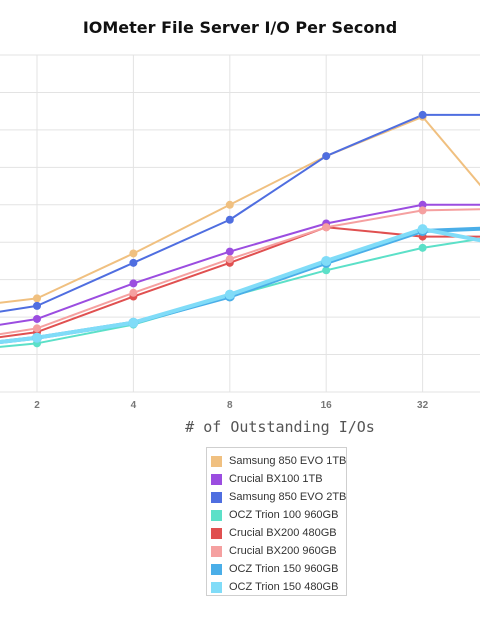 The height and width of the screenshot is (626, 480). What do you see at coordinates (280, 427) in the screenshot?
I see `x-axis-label: # of Outstanding I/Os` at bounding box center [280, 427].